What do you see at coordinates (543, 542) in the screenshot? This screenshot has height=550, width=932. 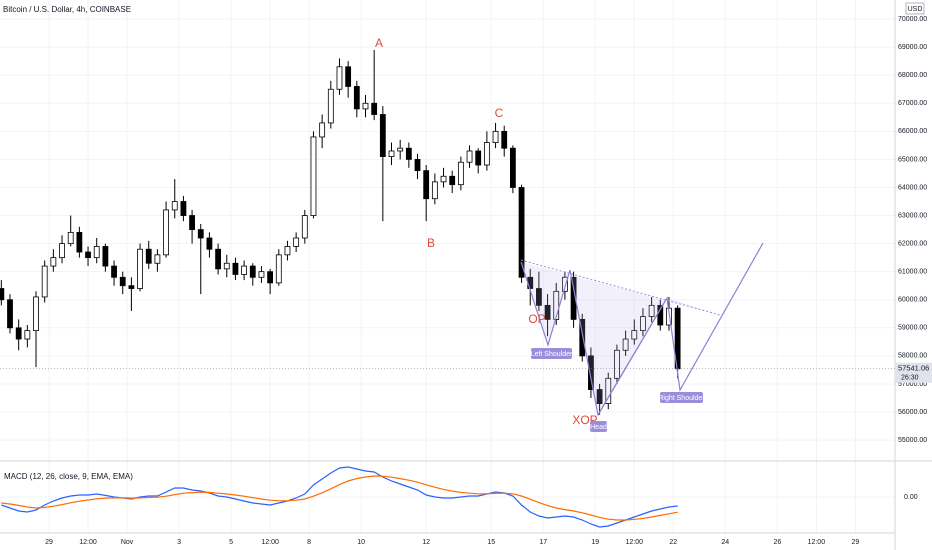 I see `x-tick-label: 17` at bounding box center [543, 542].